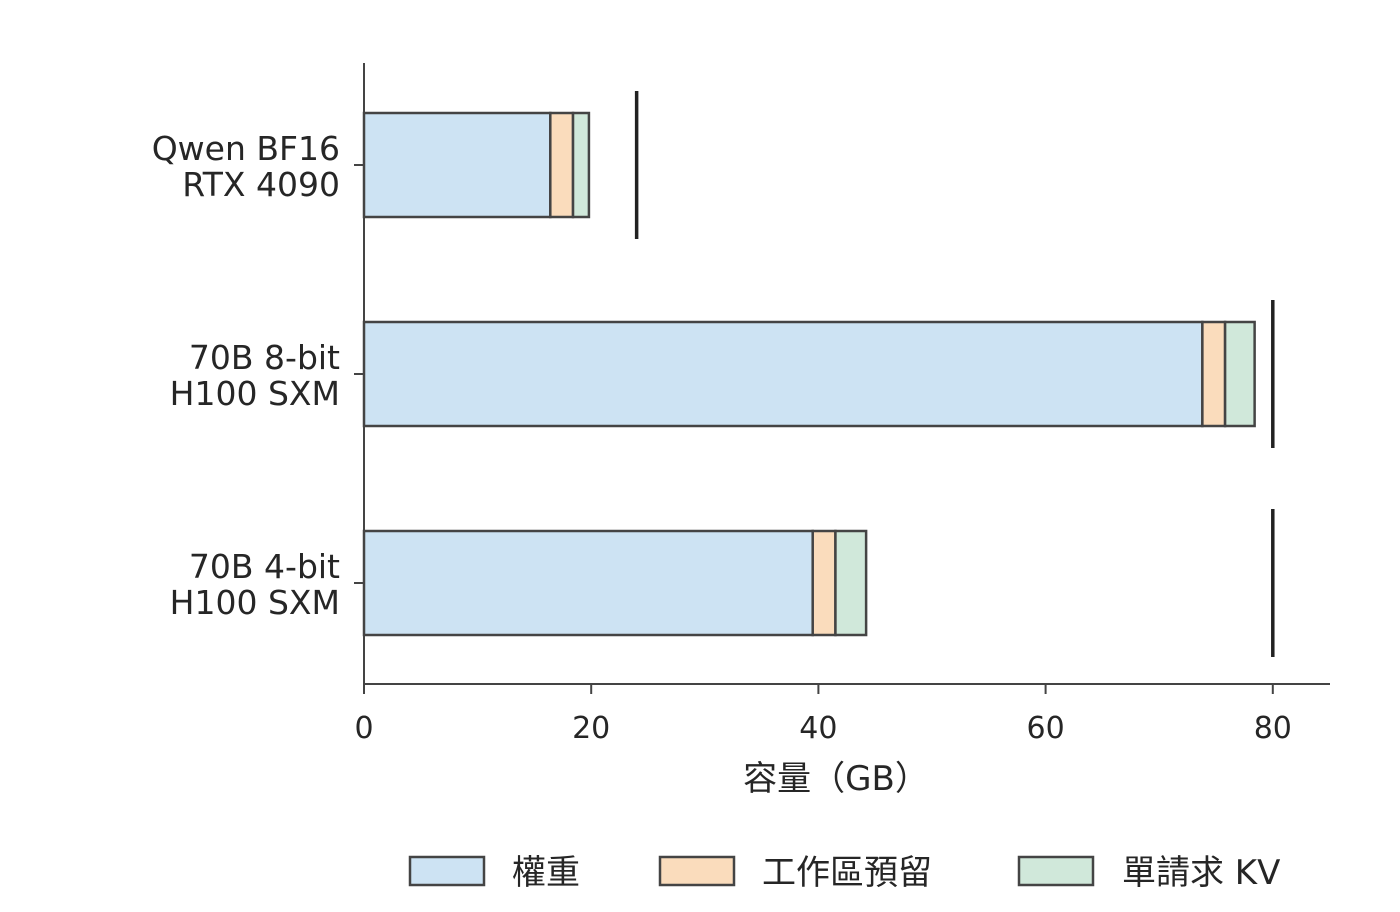 Image resolution: width=1400 pixels, height=912 pixels. I want to click on x-tick-label-4: 80, so click(1273, 728).